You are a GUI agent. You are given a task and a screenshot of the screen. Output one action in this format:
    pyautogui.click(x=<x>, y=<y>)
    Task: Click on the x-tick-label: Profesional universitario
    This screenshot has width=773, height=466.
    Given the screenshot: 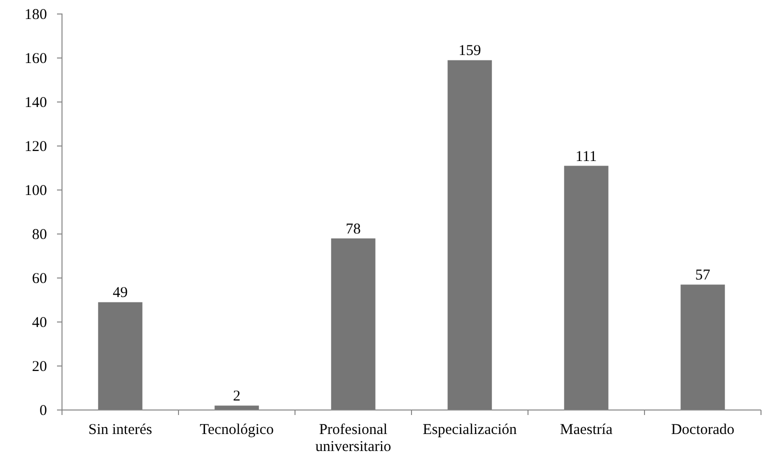 What is the action you would take?
    pyautogui.click(x=353, y=438)
    